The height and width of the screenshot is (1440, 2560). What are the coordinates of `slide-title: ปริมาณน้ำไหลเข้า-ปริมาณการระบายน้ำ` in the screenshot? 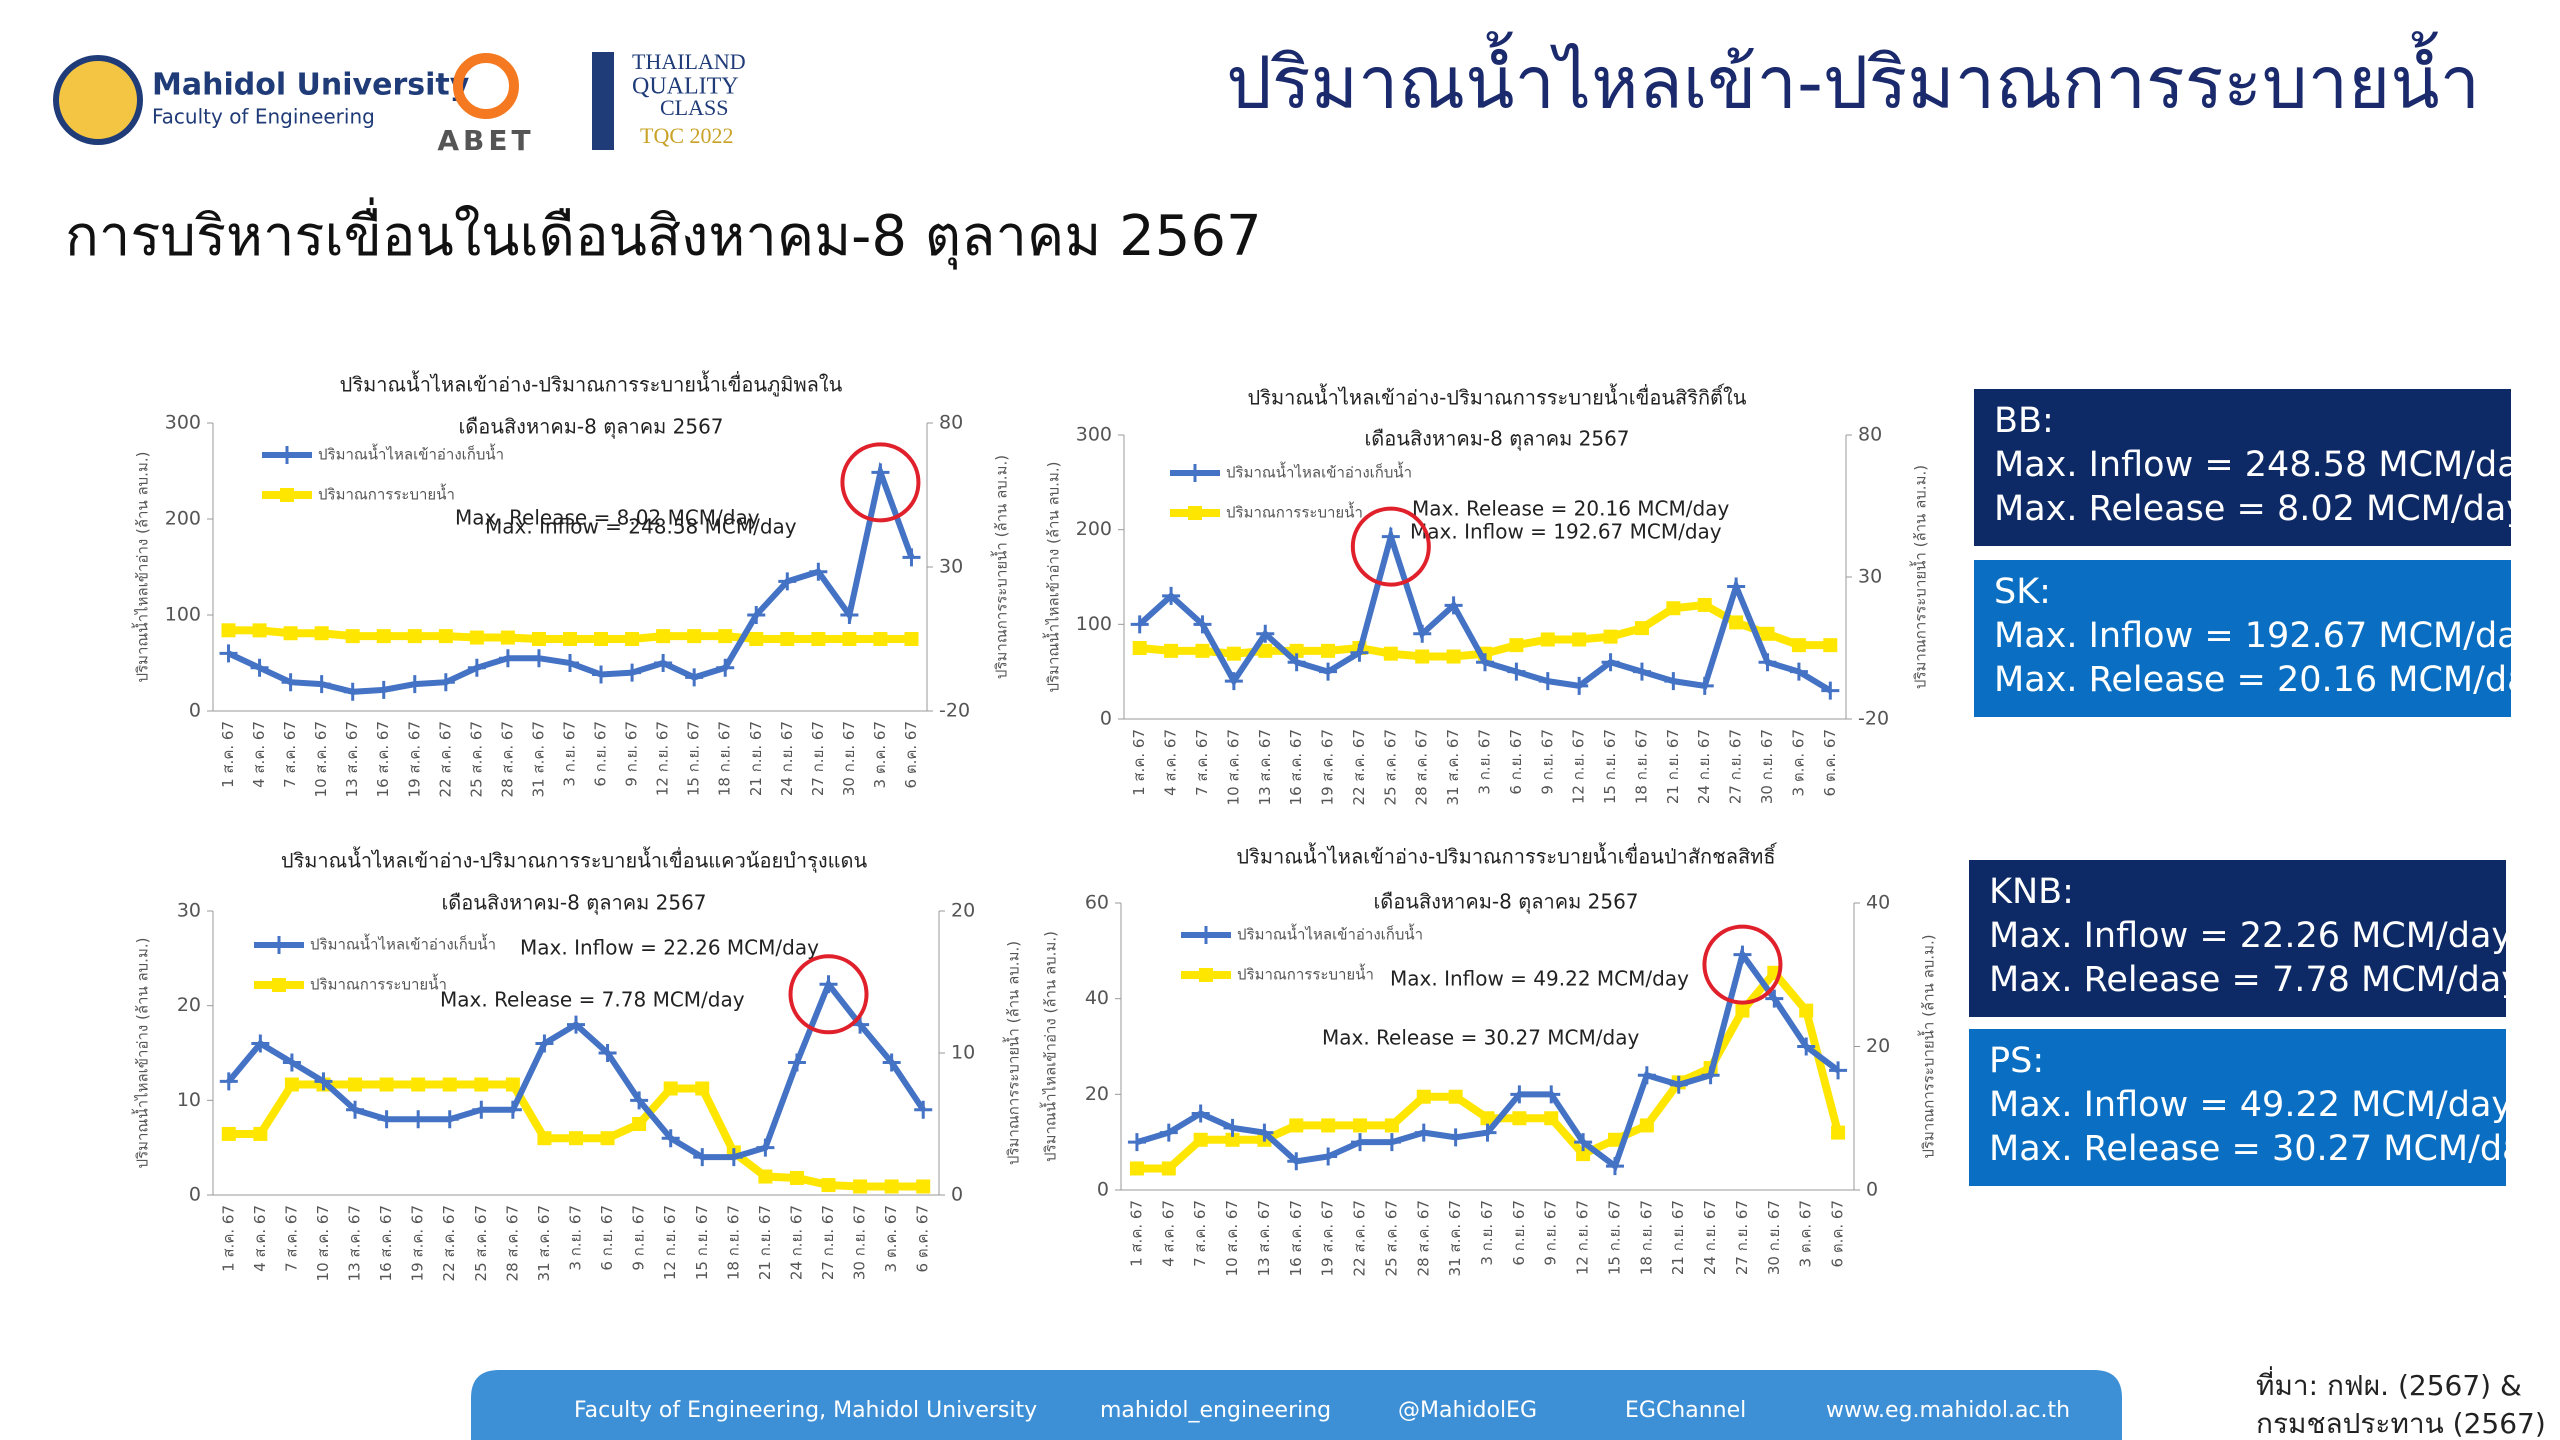 It's located at (1853, 78).